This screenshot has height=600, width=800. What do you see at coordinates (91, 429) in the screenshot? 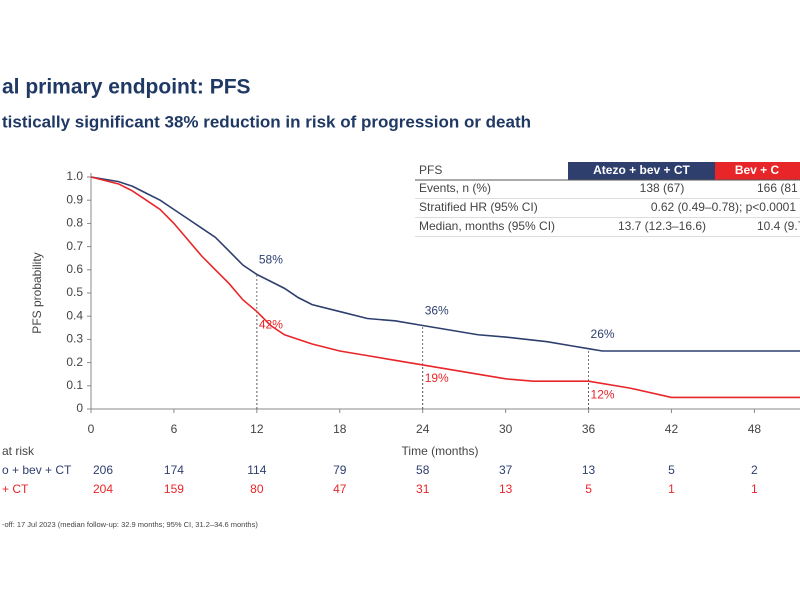
I see `x-tick-label: 0` at bounding box center [91, 429].